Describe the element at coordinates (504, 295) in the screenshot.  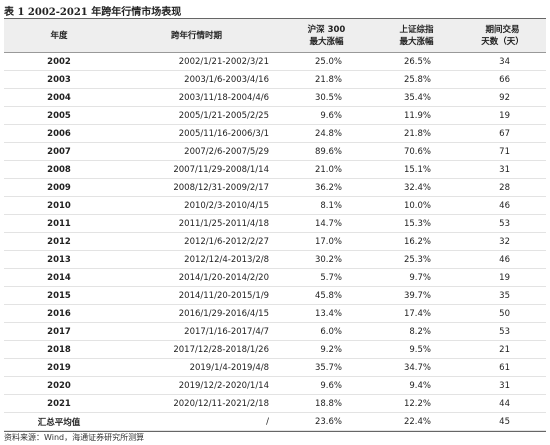
I see `table-cell: 35` at that location.